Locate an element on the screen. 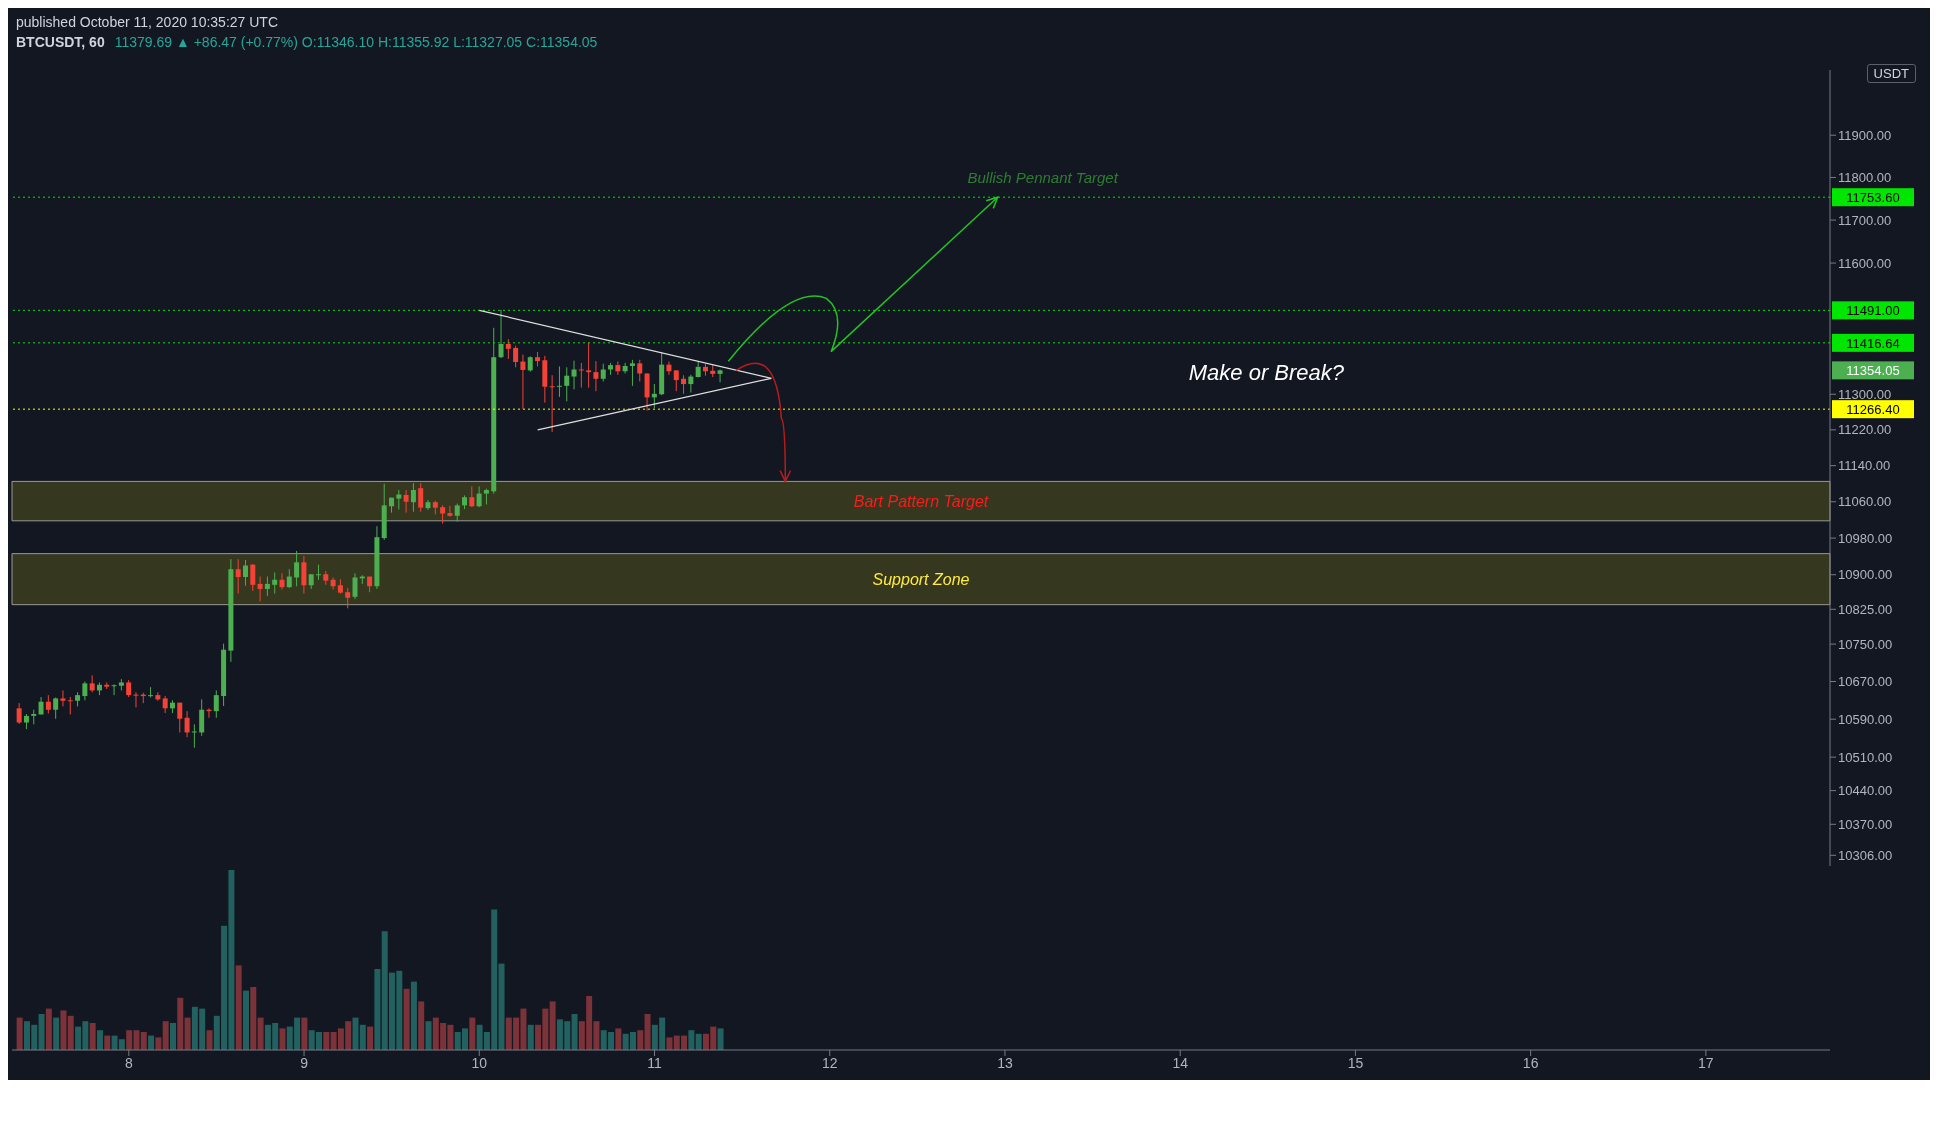 This screenshot has height=1135, width=1938. band-label: Support Zone is located at coordinates (921, 580).